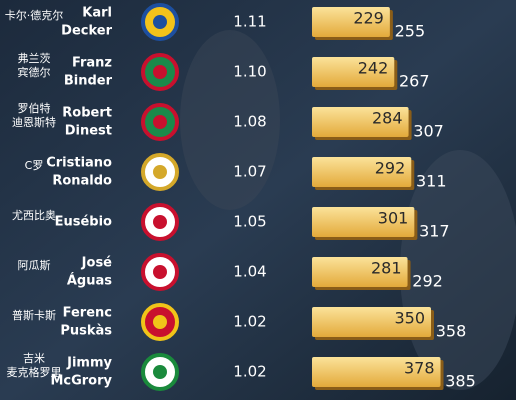 The image size is (516, 400). What do you see at coordinates (34, 215) in the screenshot?
I see `chinese-name: 尤西比奥` at bounding box center [34, 215].